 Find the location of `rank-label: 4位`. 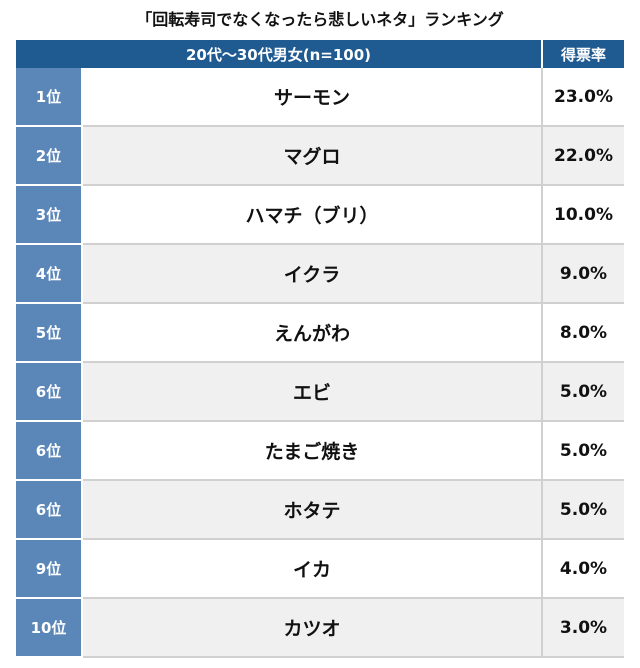

rank-label: 4位 is located at coordinates (49, 274).